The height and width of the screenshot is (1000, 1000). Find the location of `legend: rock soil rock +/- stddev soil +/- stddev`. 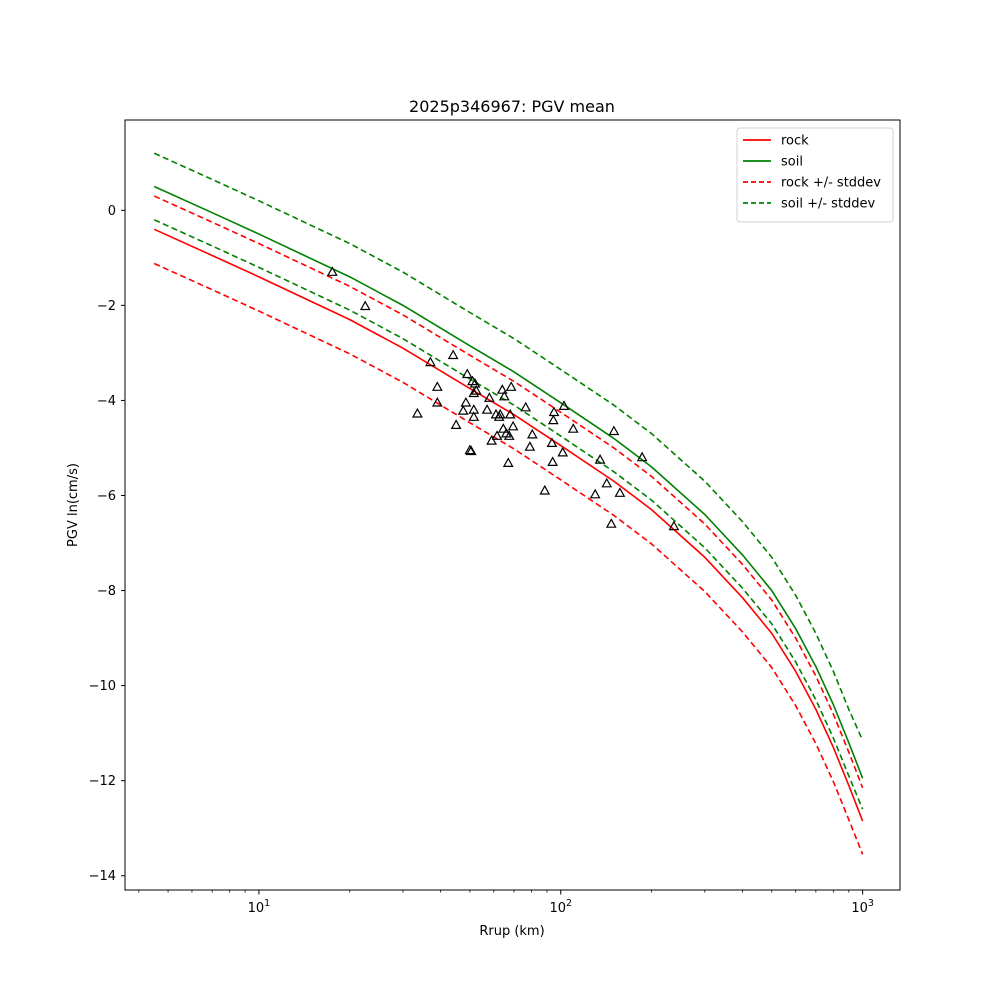

legend: rock soil rock +/- stddev soil +/- stddev is located at coordinates (815, 175).